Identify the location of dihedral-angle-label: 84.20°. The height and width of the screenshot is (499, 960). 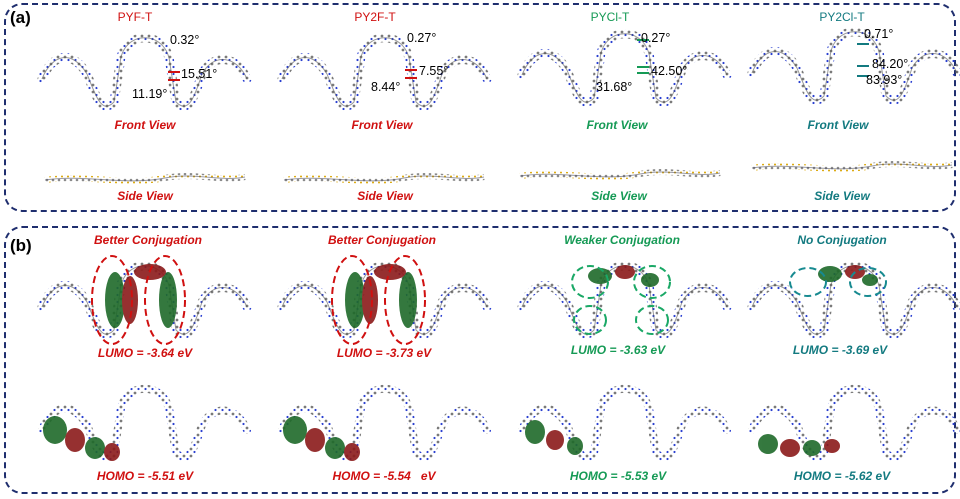
(890, 64).